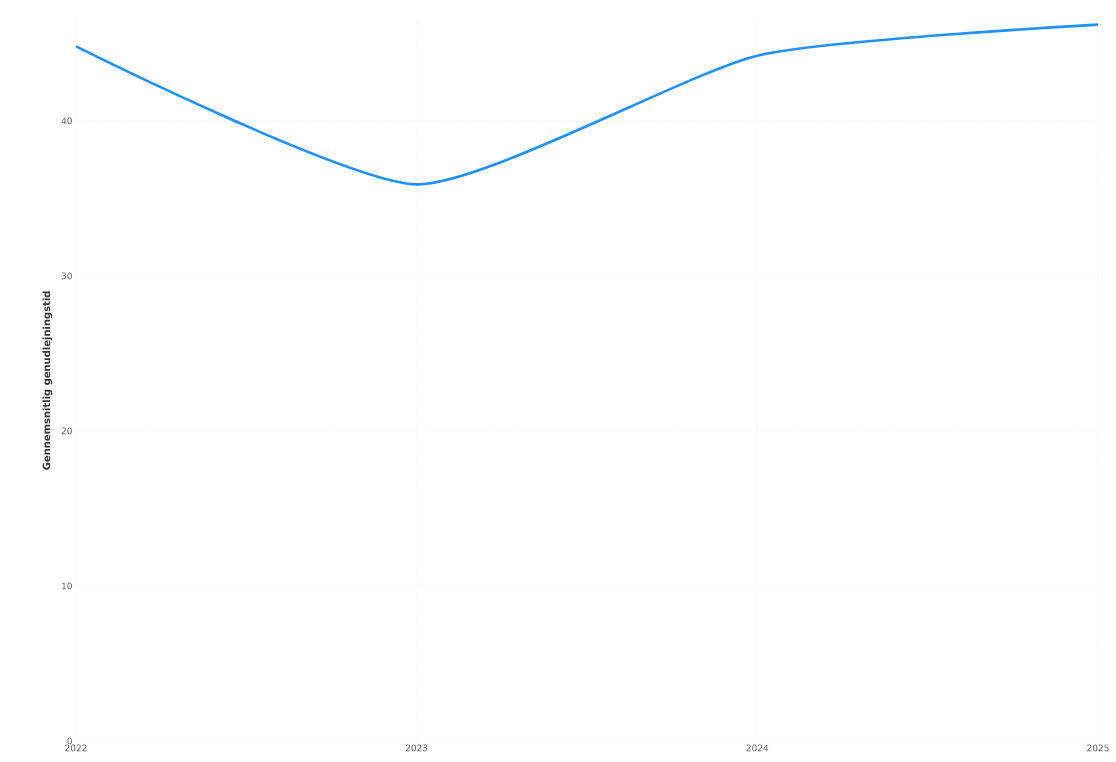 The width and height of the screenshot is (1116, 762). I want to click on y-tick-label: 0, so click(69, 741).